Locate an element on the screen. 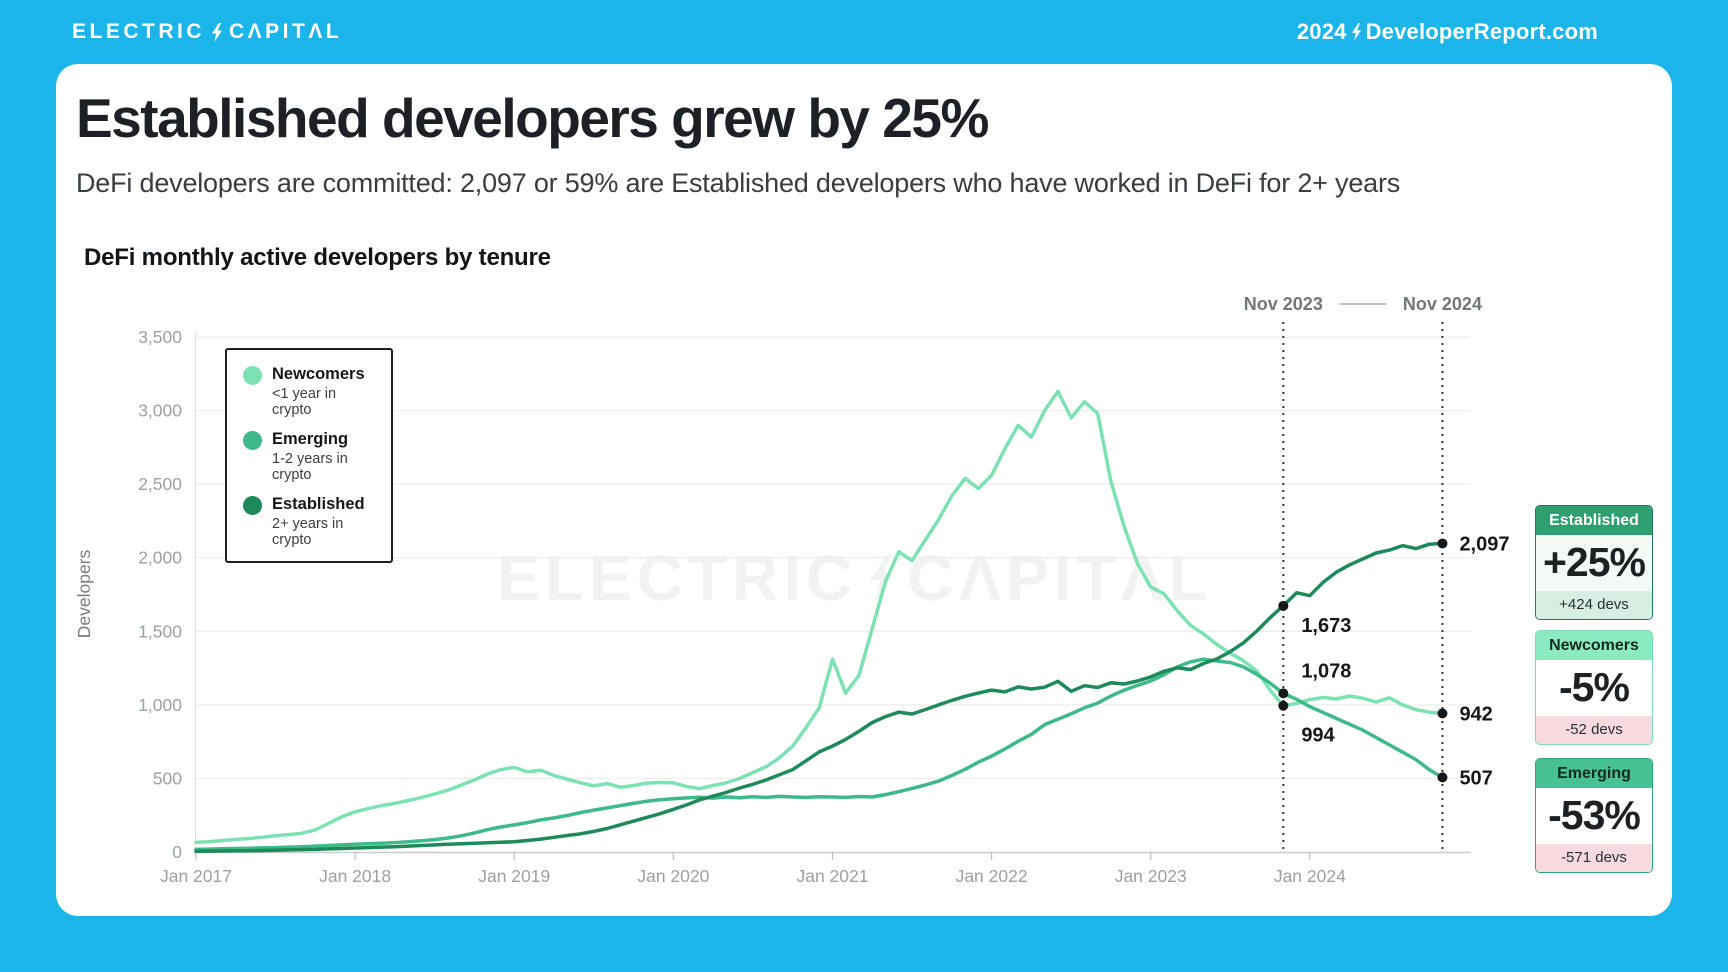 This screenshot has width=1728, height=972. stat-card-newcomers: Newcomers -5% -52 devs is located at coordinates (1594, 687).